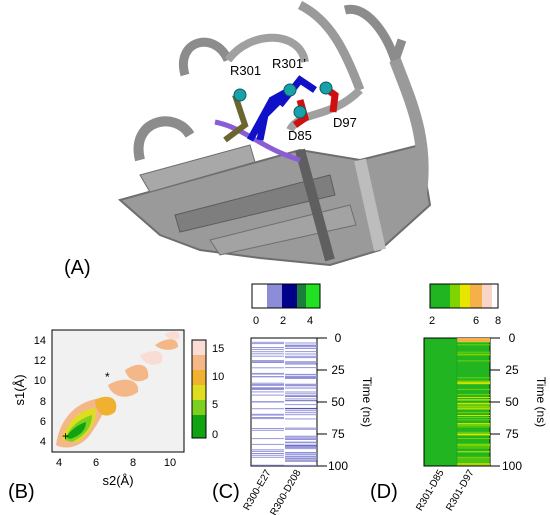 The image size is (550, 515). Describe the element at coordinates (338, 338) in the screenshot. I see `c-time-0: 0` at that location.